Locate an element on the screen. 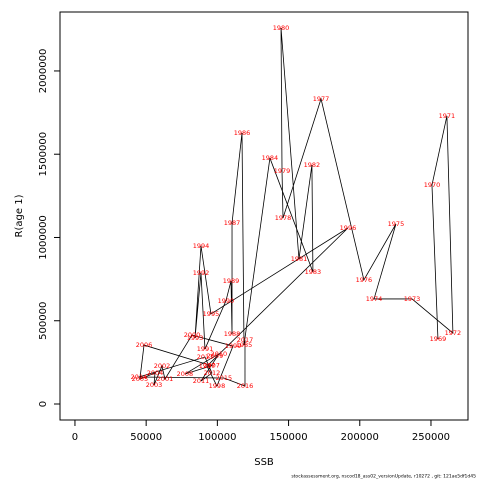  year-point-label: 1983 is located at coordinates (313, 272).